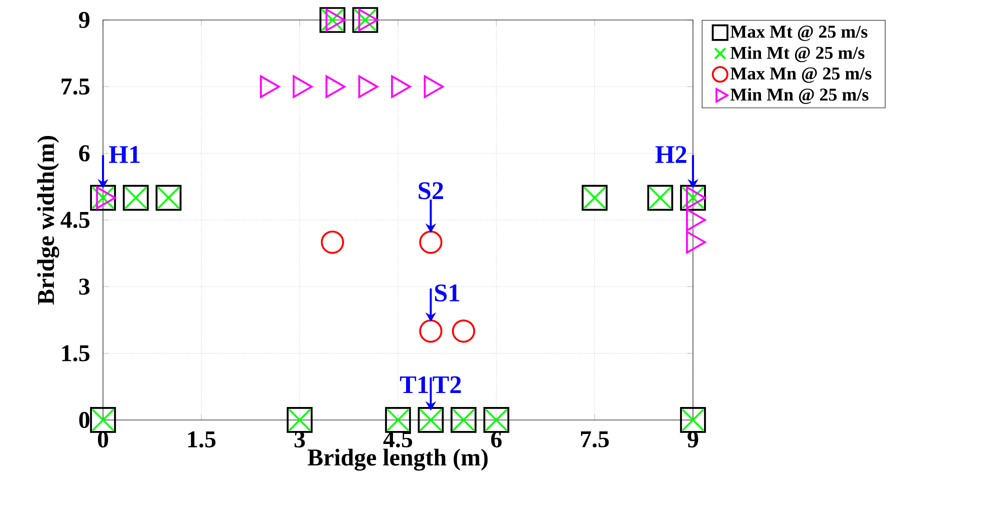 The height and width of the screenshot is (506, 997). I want to click on y-tick-label: 1.5, so click(76, 353).